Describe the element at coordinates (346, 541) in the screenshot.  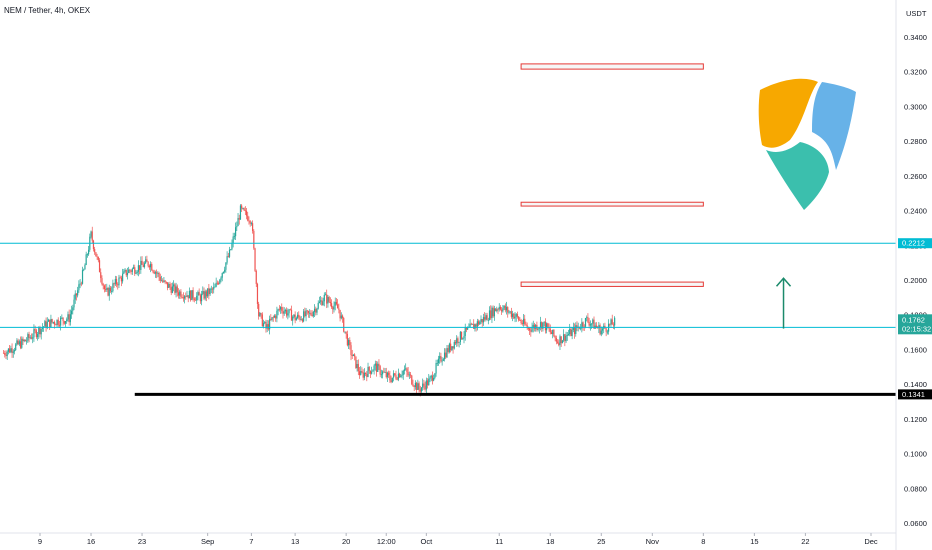
I see `time-tick-label: 20` at that location.